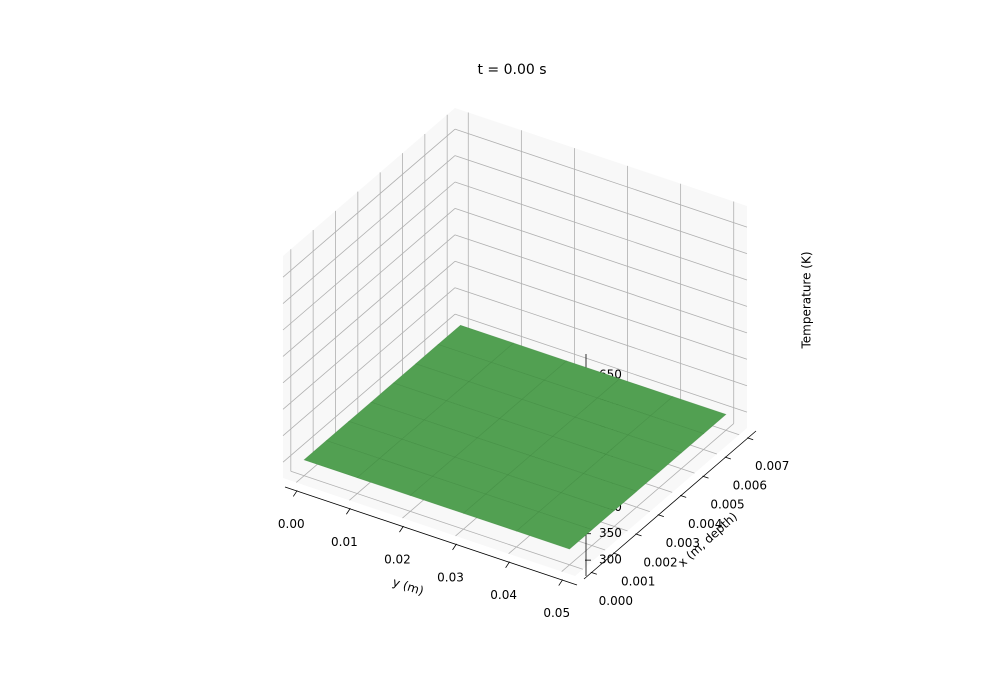  I want to click on x-tick-label: 0.04, so click(503, 595).